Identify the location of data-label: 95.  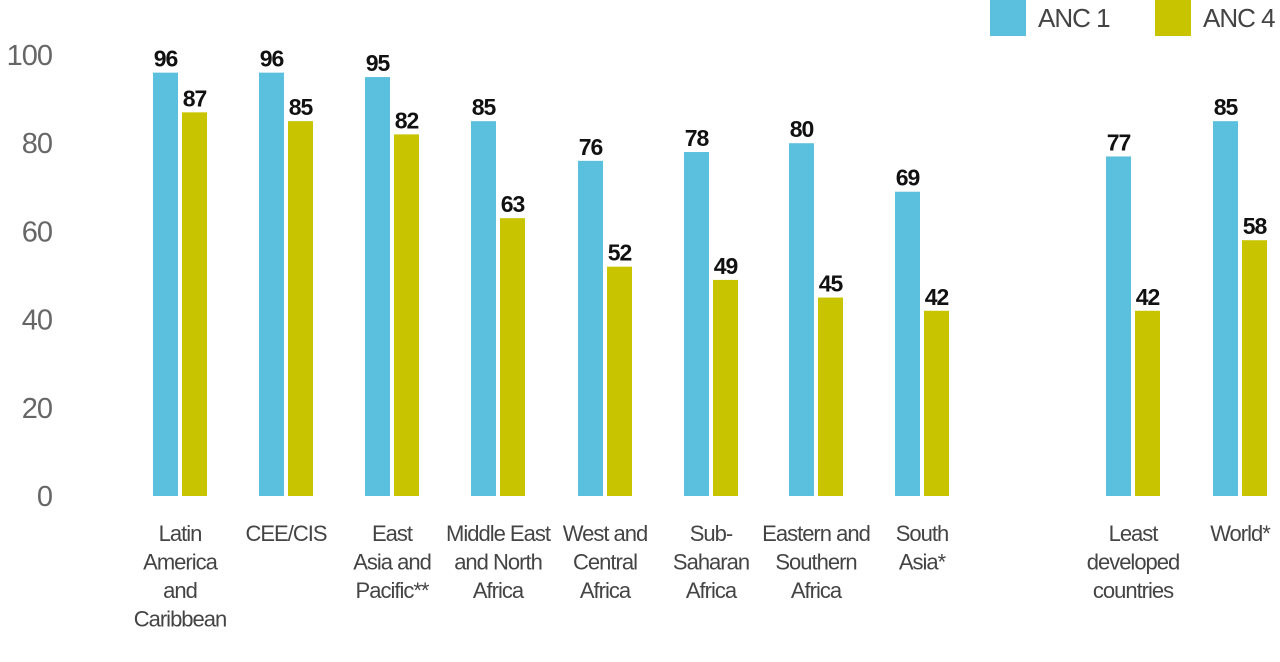
(378, 63).